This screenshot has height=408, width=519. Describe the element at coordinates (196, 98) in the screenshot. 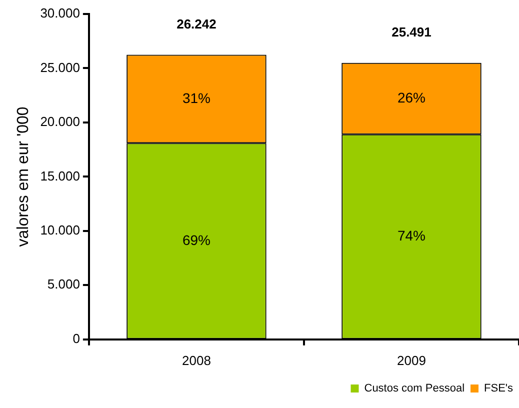

I see `annotation: 31%` at that location.